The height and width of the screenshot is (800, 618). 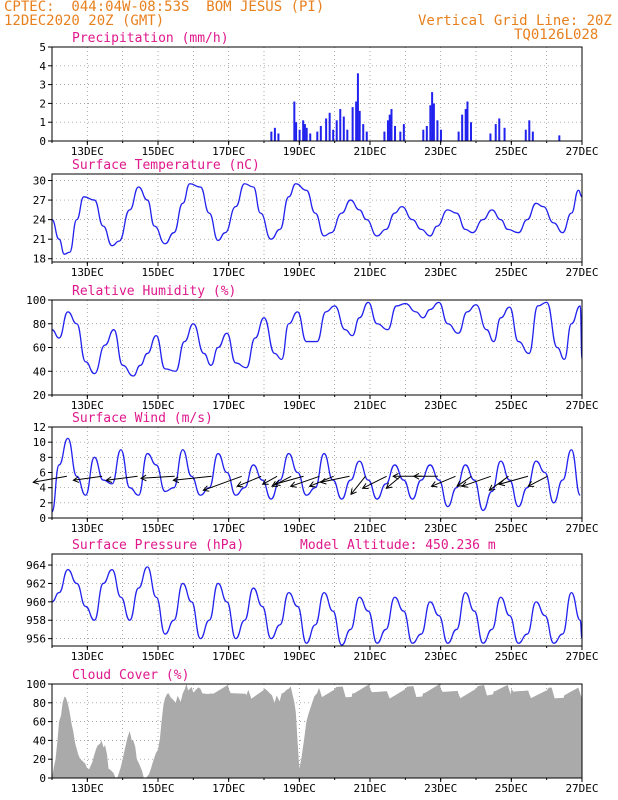 What do you see at coordinates (39, 442) in the screenshot?
I see `wind-ytick-label: 10` at bounding box center [39, 442].